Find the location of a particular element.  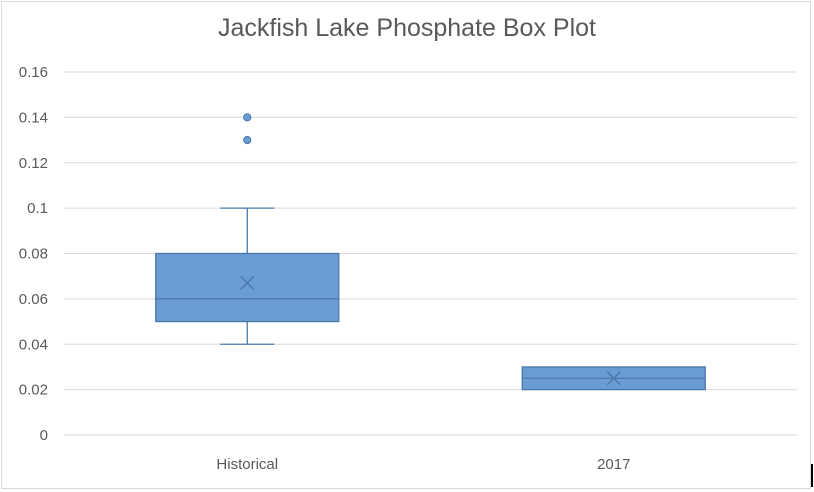

y-tick-label: 0.08 is located at coordinates (33, 254).